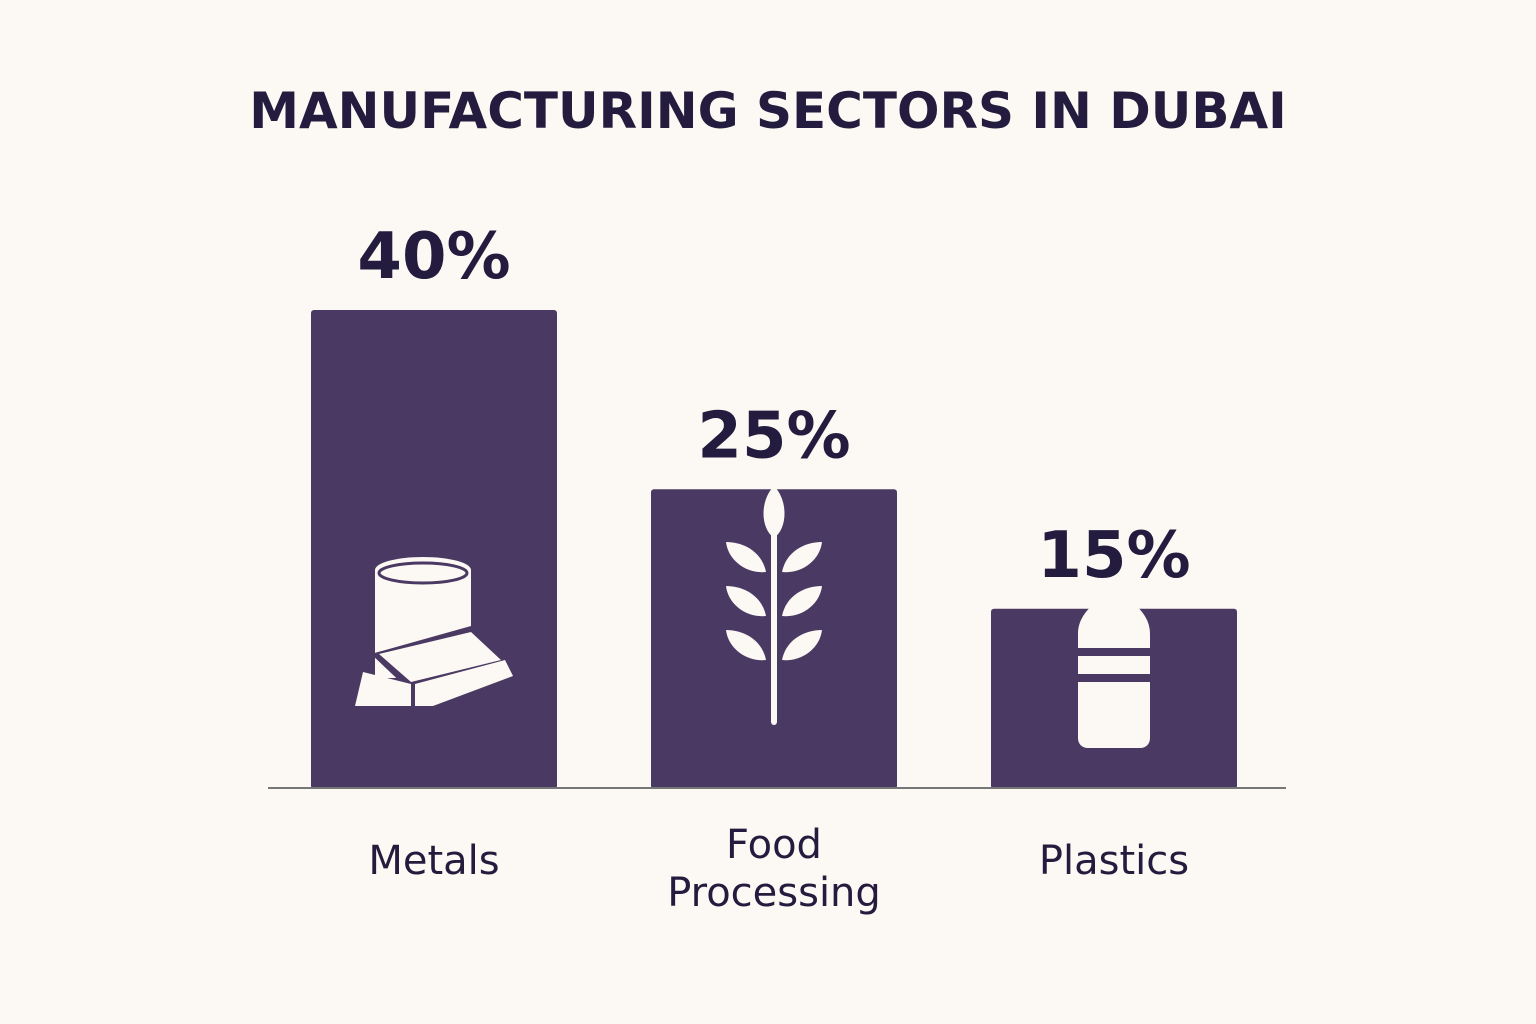 Image resolution: width=1536 pixels, height=1024 pixels. Describe the element at coordinates (774, 869) in the screenshot. I see `category-label-food-processing: Food Processing` at that location.